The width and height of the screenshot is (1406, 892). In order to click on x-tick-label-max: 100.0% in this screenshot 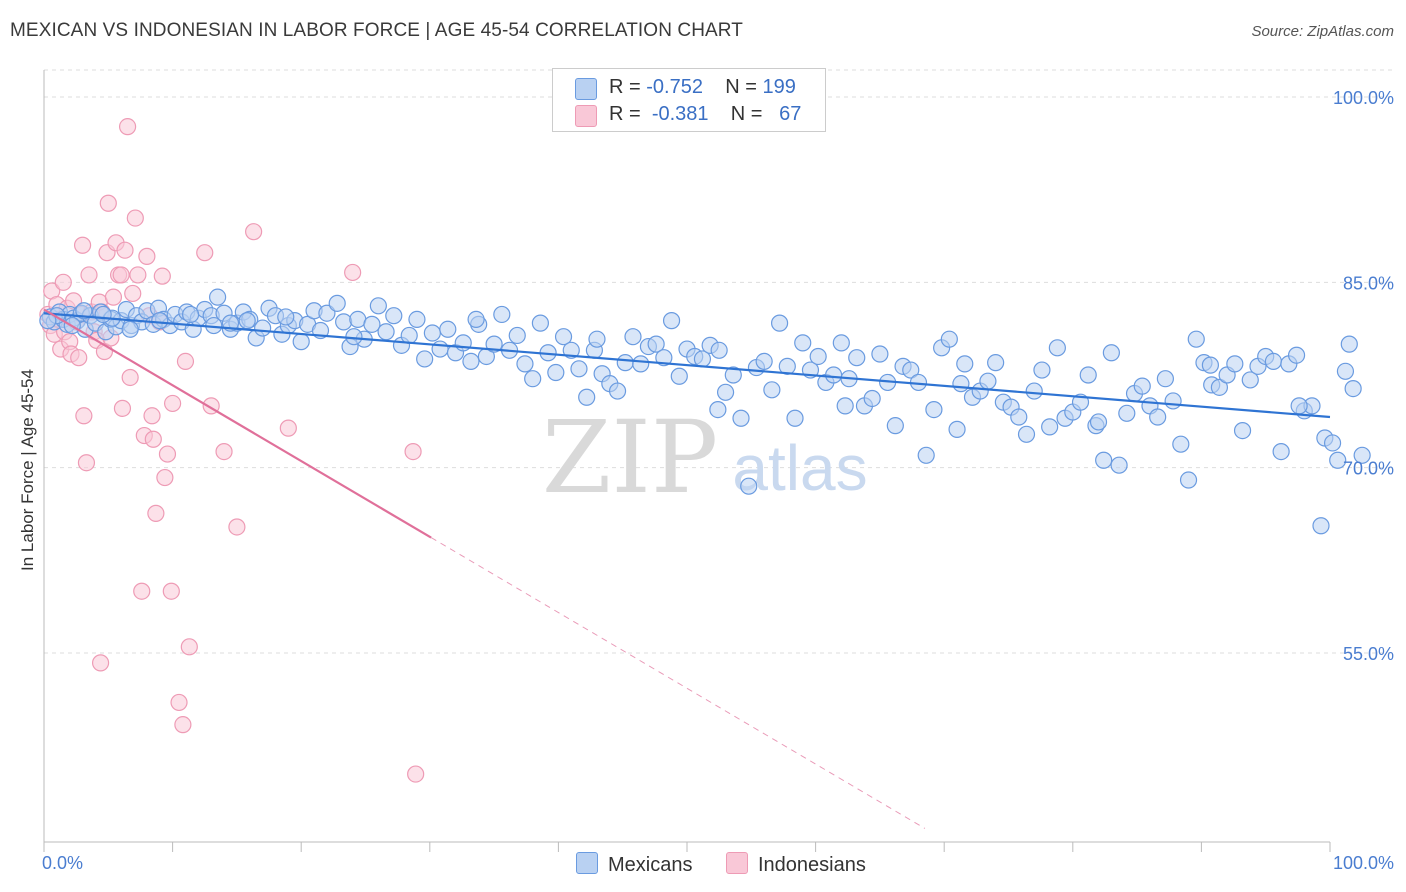, I will do `click(1363, 863)`.